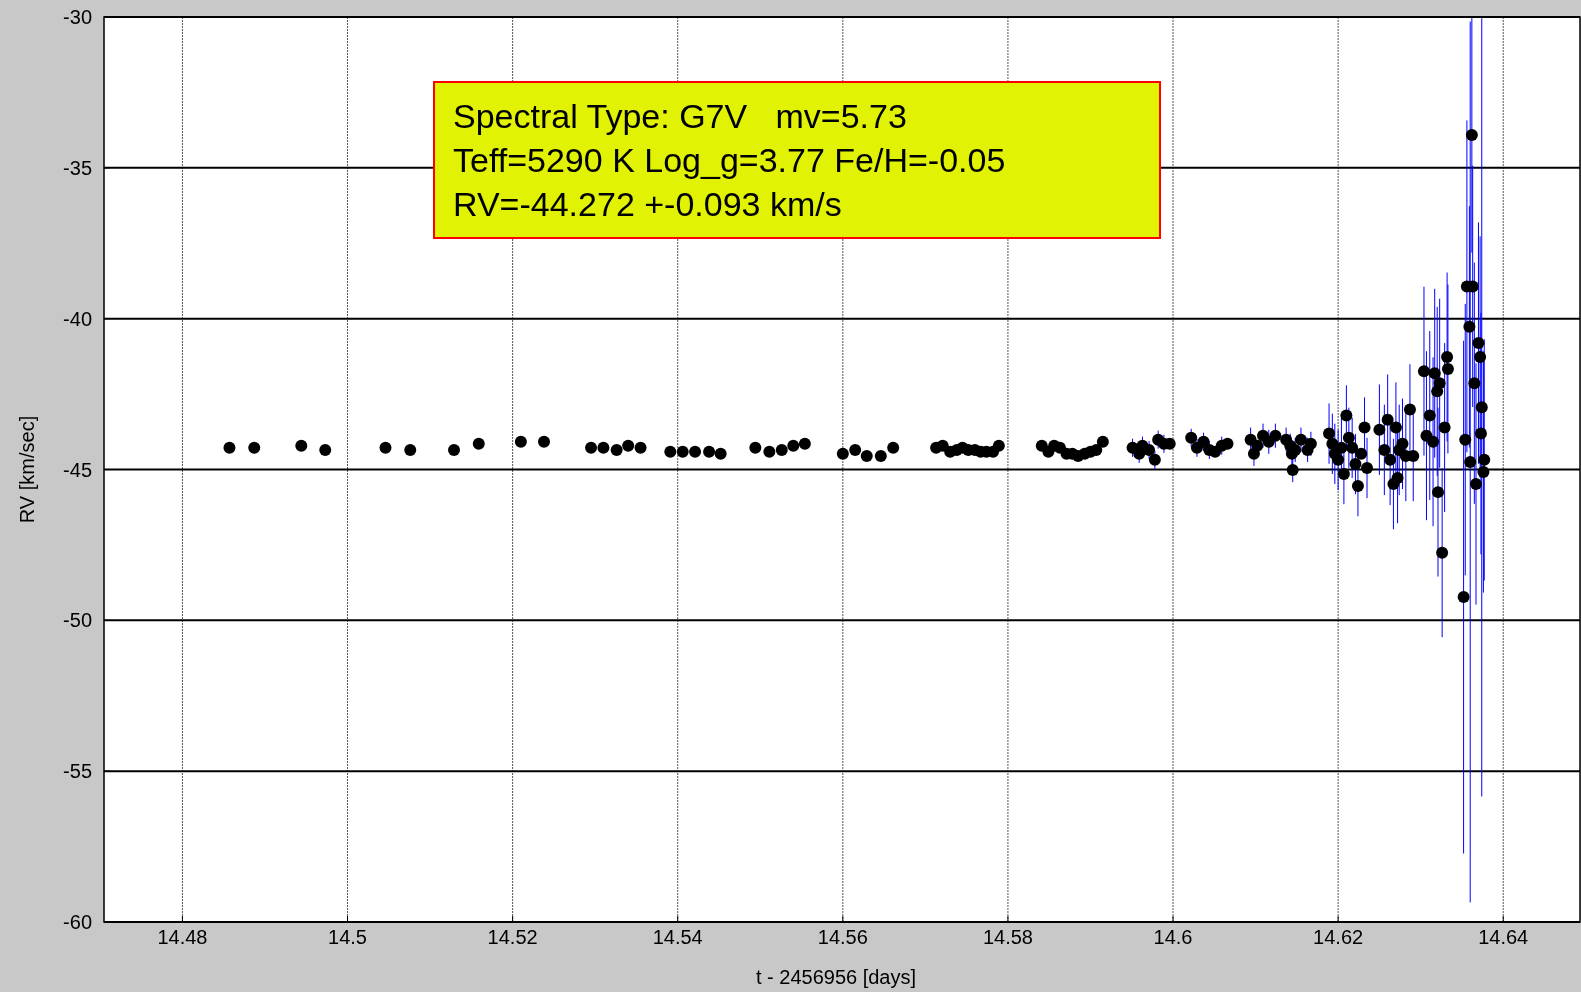 The width and height of the screenshot is (1581, 992). I want to click on x-tick-label: 14.58, so click(1007, 937).